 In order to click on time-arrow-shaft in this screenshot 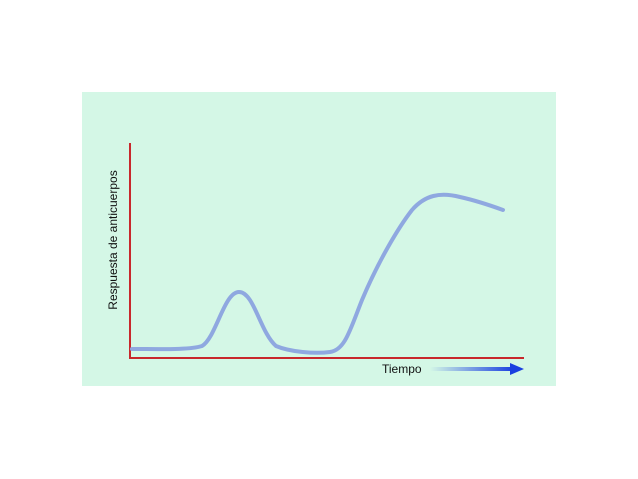, I will do `click(472, 369)`.